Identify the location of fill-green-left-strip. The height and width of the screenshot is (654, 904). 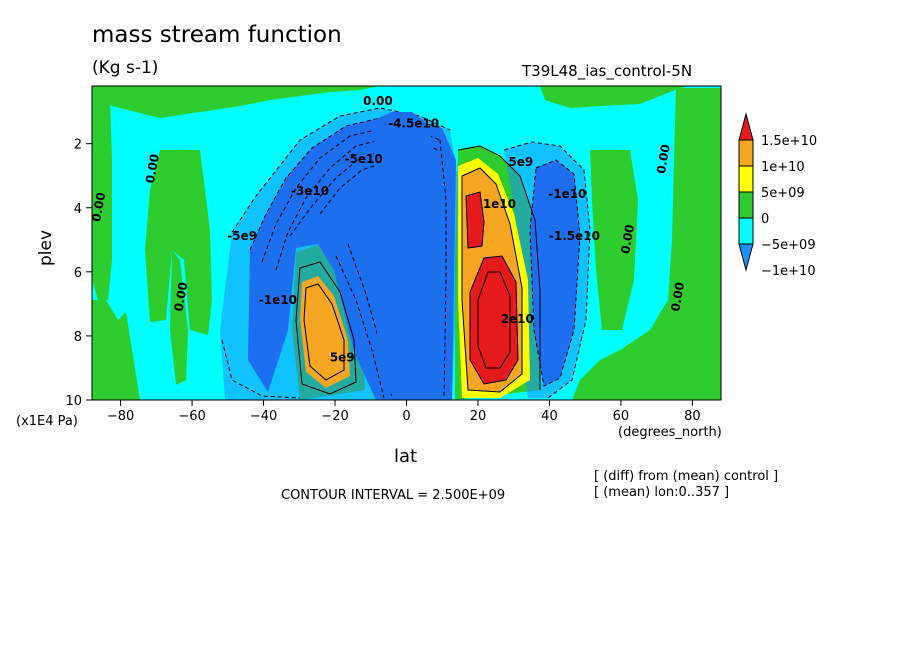
(102, 200).